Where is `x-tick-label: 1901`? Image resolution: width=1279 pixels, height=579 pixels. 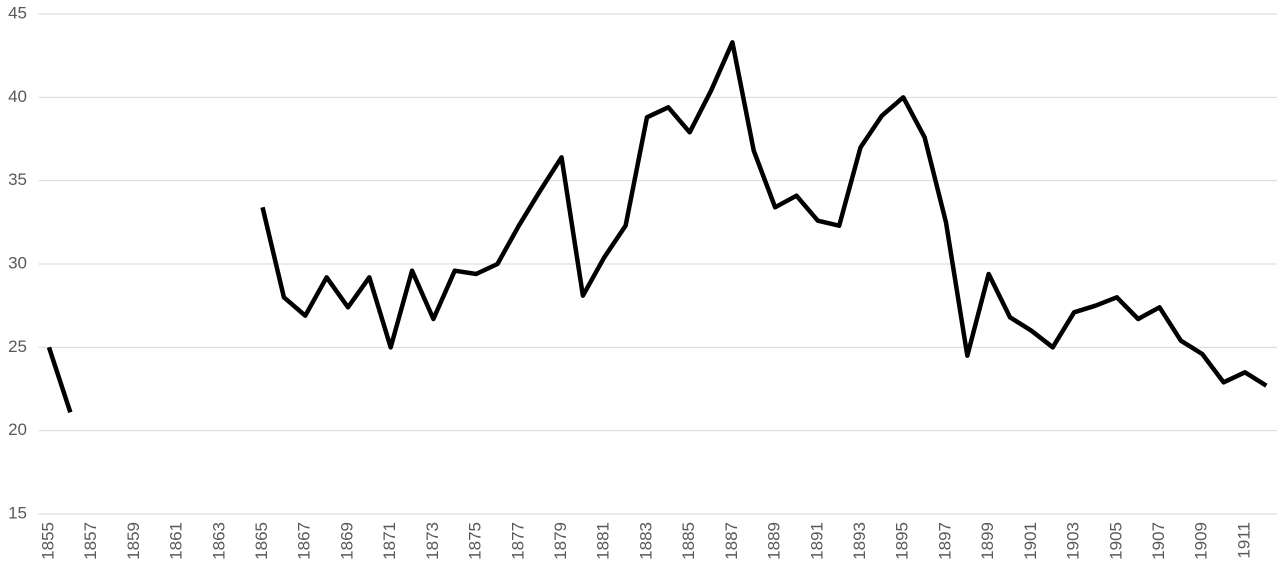
x-tick-label: 1901 is located at coordinates (1030, 541).